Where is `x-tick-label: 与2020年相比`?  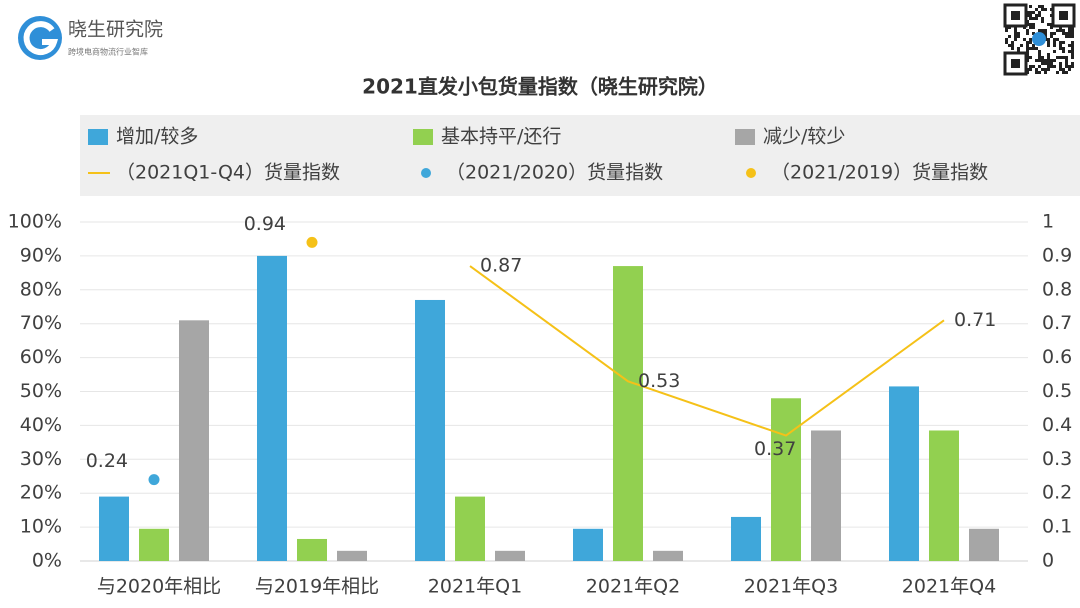
x-tick-label: 与2020年相比 is located at coordinates (159, 587).